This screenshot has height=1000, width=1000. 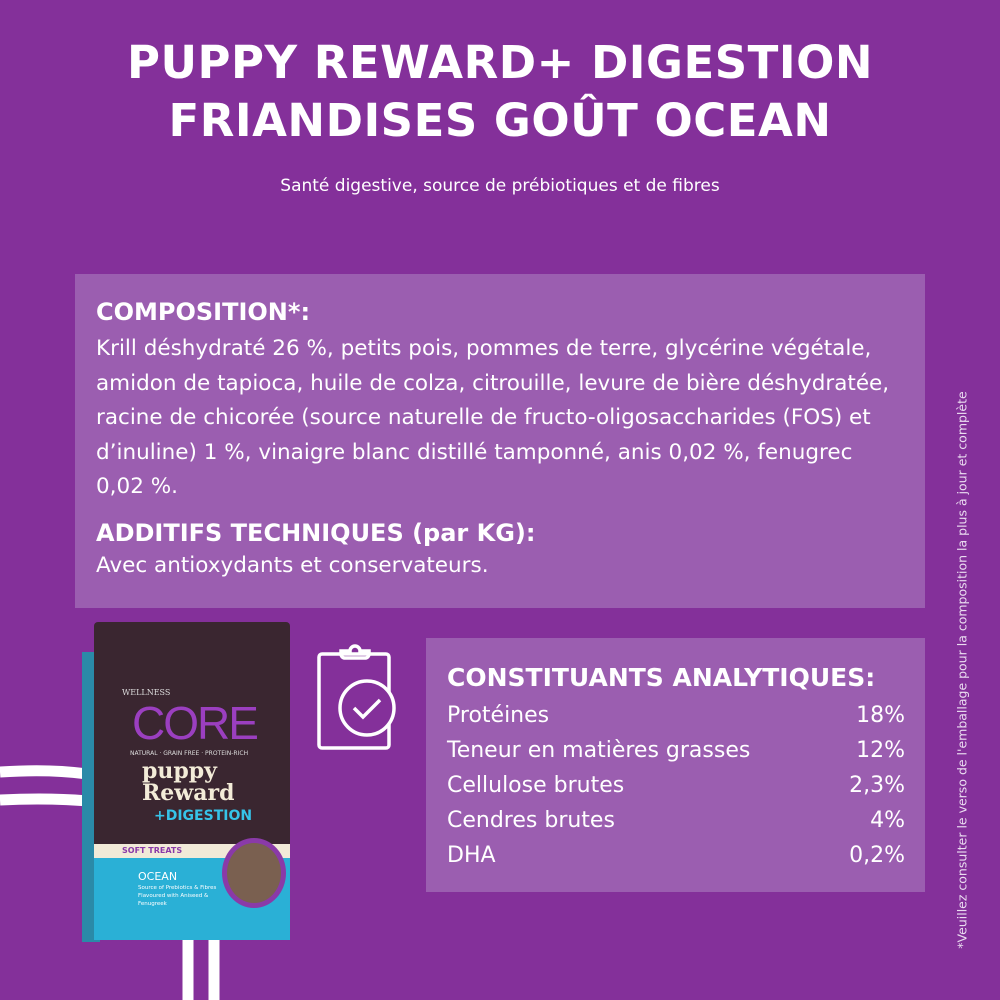 What do you see at coordinates (676, 715) in the screenshot?
I see `table-row: Protéines 18%` at bounding box center [676, 715].